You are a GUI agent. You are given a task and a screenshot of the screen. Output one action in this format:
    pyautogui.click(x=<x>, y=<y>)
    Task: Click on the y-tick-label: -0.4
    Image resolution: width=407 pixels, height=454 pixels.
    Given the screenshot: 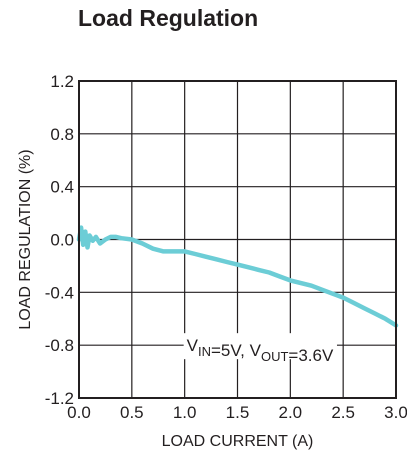 What is the action you would take?
    pyautogui.click(x=59, y=292)
    